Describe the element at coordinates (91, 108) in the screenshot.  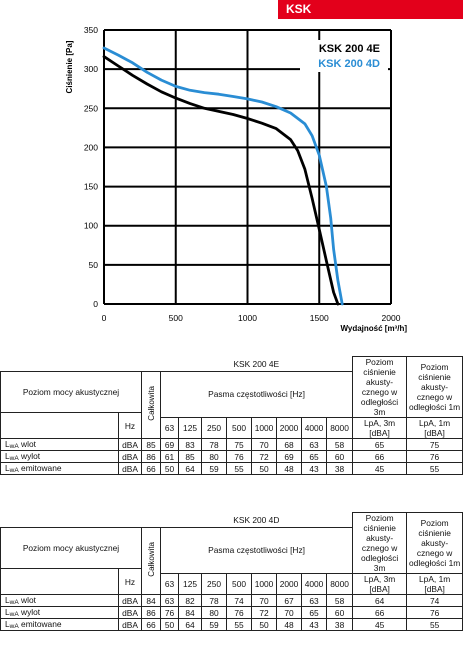
I see `y-tick-label: 250` at that location.